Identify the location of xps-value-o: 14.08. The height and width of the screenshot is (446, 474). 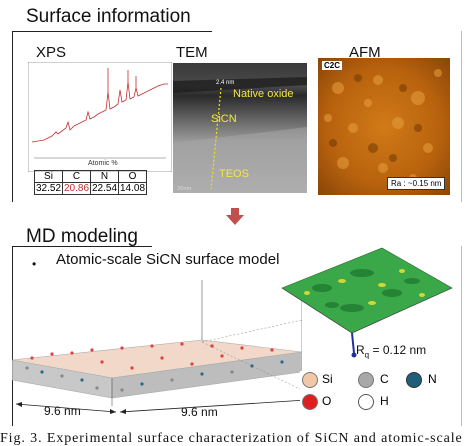
(132, 188).